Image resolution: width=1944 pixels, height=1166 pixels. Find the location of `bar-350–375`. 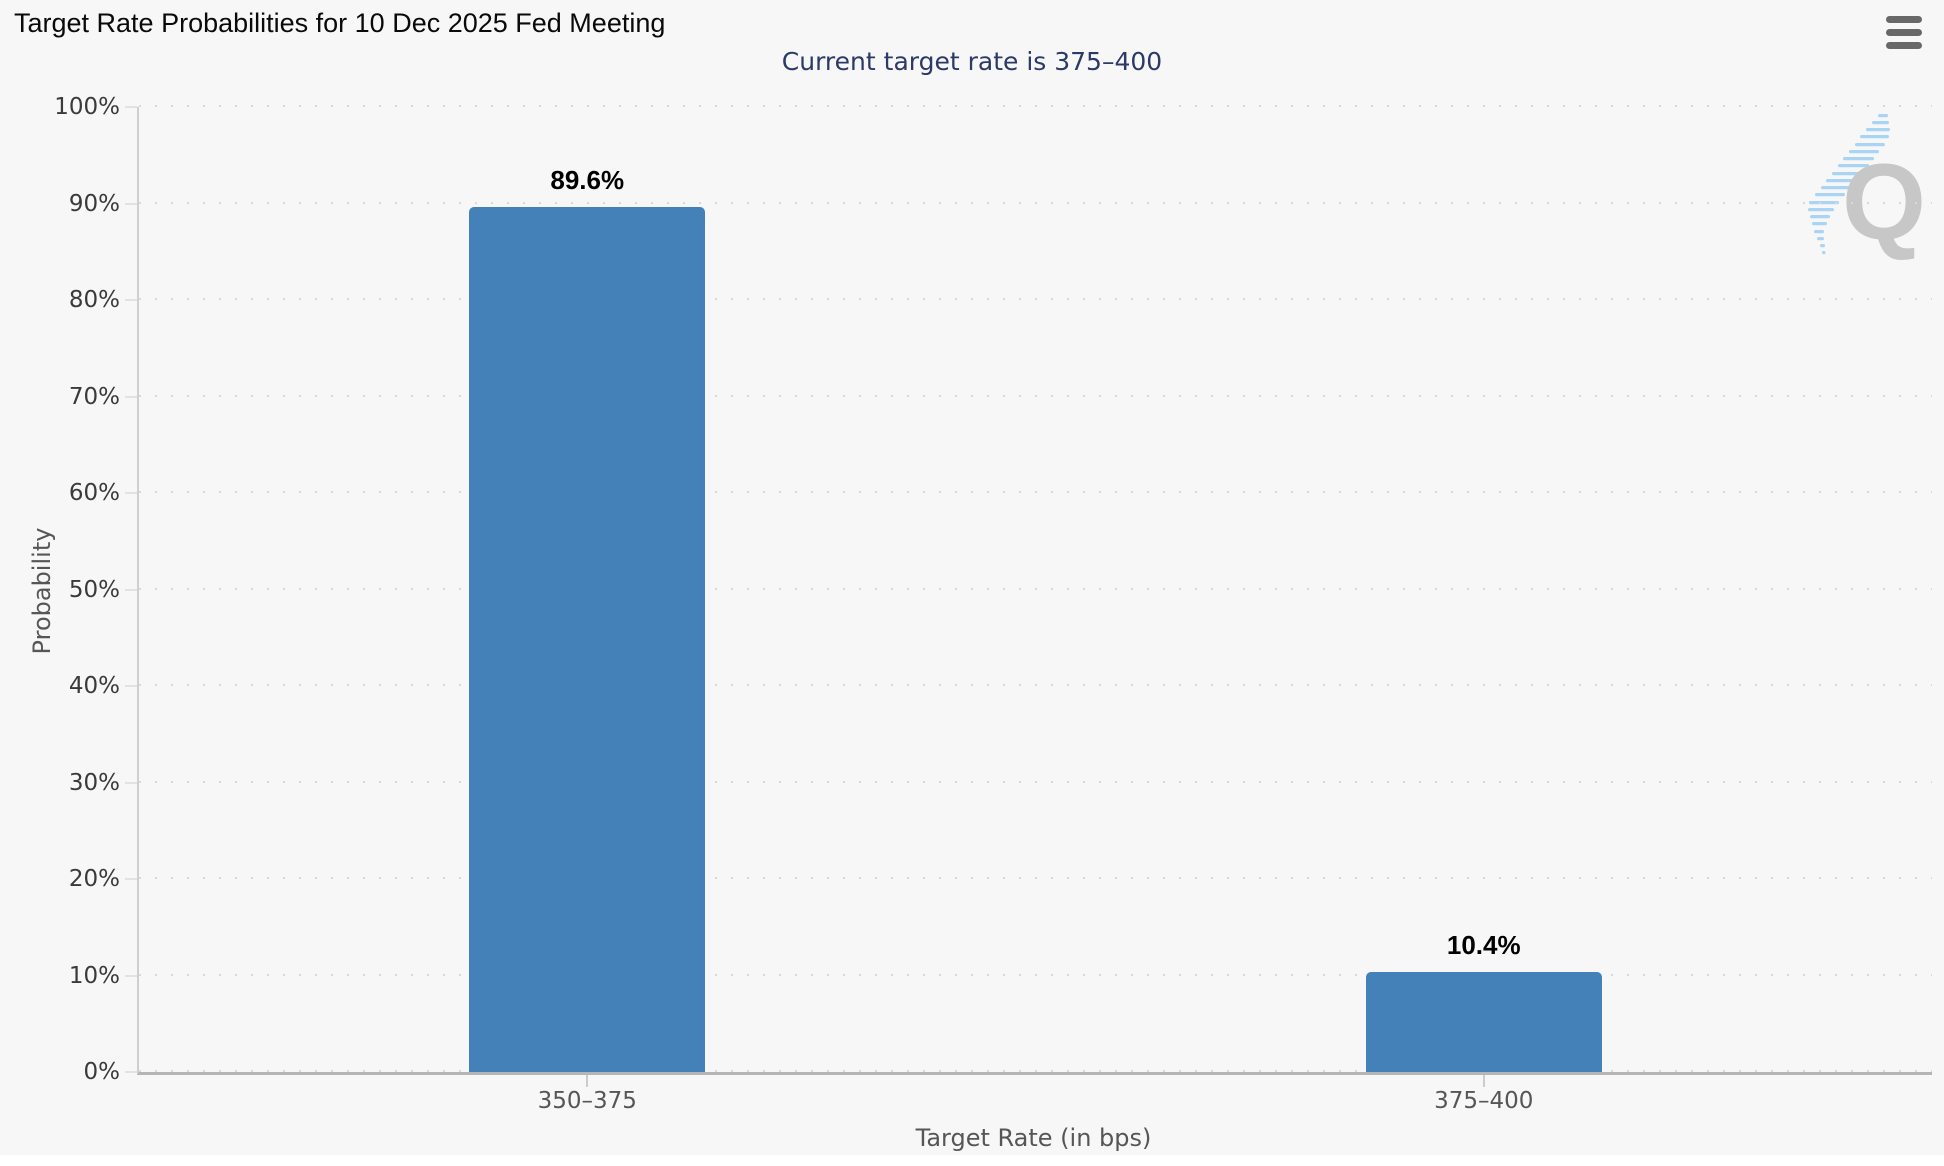

bar-350–375 is located at coordinates (587, 639).